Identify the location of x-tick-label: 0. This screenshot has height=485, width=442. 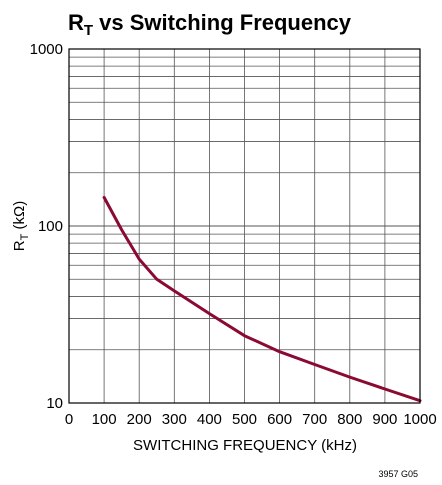
(69, 419).